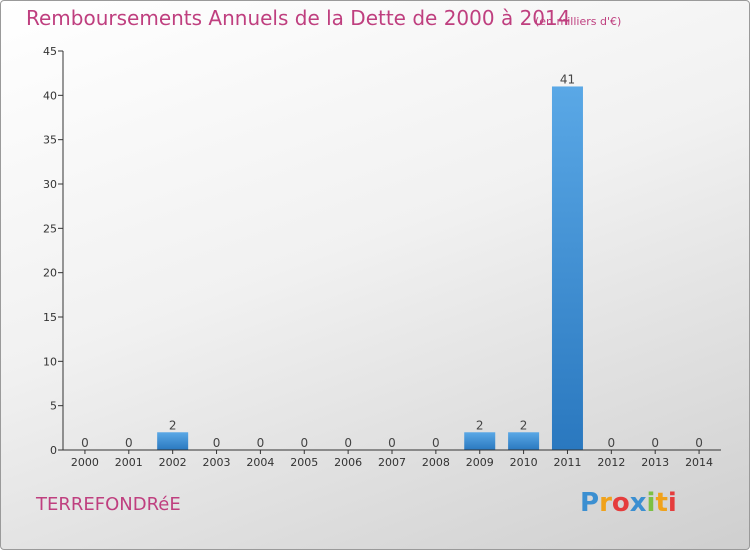  What do you see at coordinates (620, 503) in the screenshot?
I see `logo-letter: o` at bounding box center [620, 503].